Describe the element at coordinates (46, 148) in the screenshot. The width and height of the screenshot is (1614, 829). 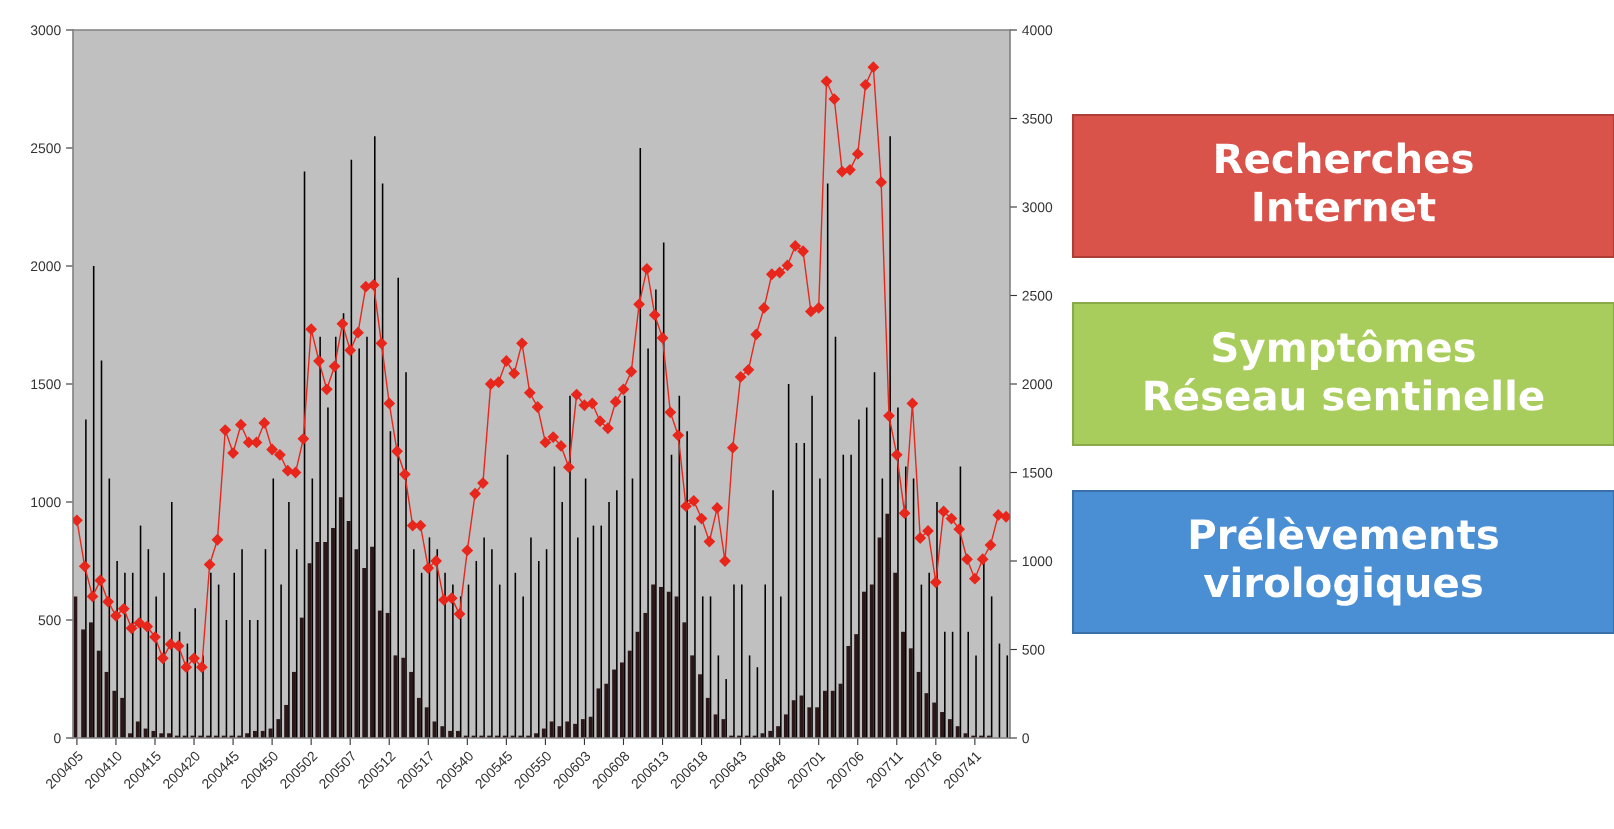
I see `y-tick-label: 2500` at that location.